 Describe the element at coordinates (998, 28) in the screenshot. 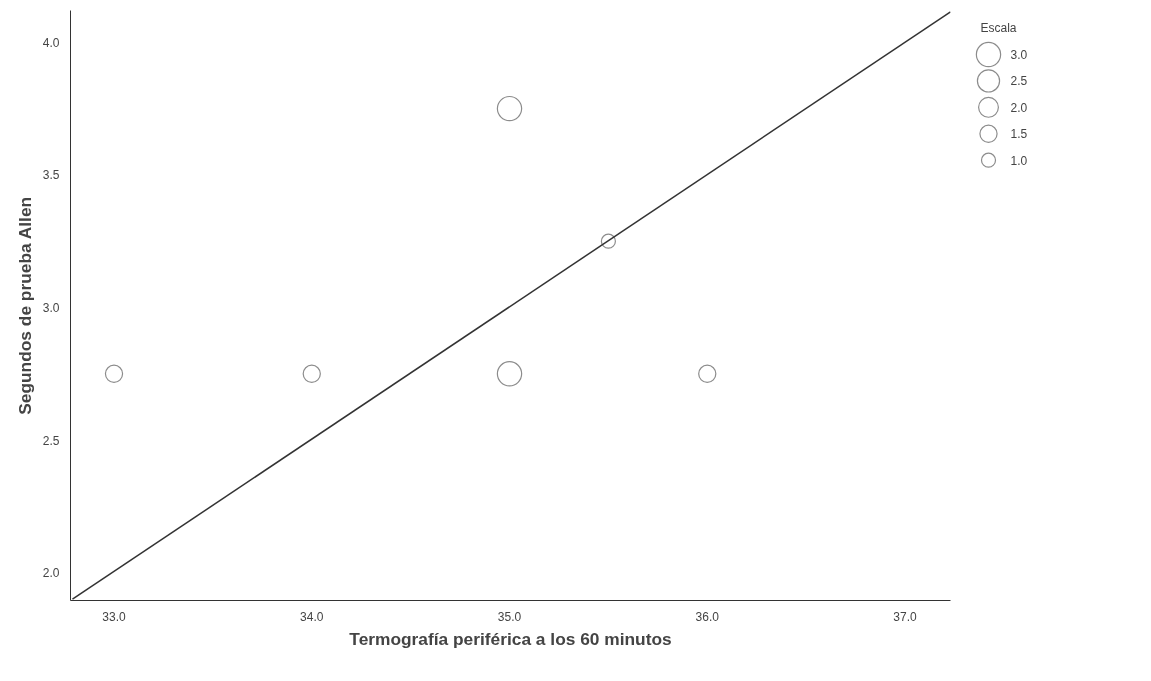

I see `legend-title: Escala` at that location.